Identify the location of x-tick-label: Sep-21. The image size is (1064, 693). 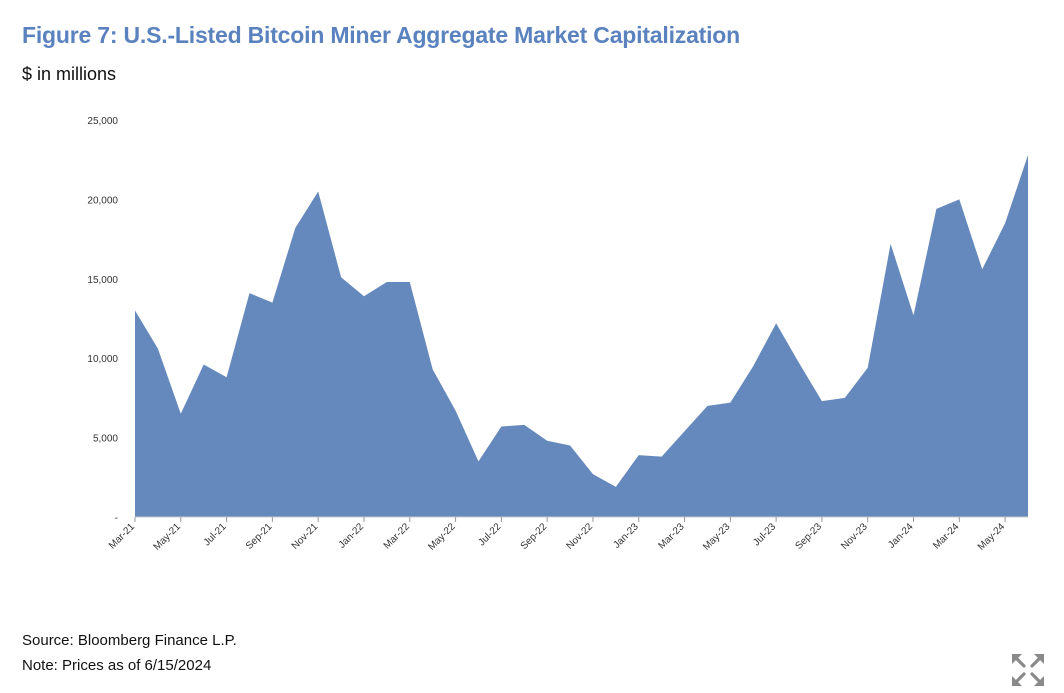
(259, 536).